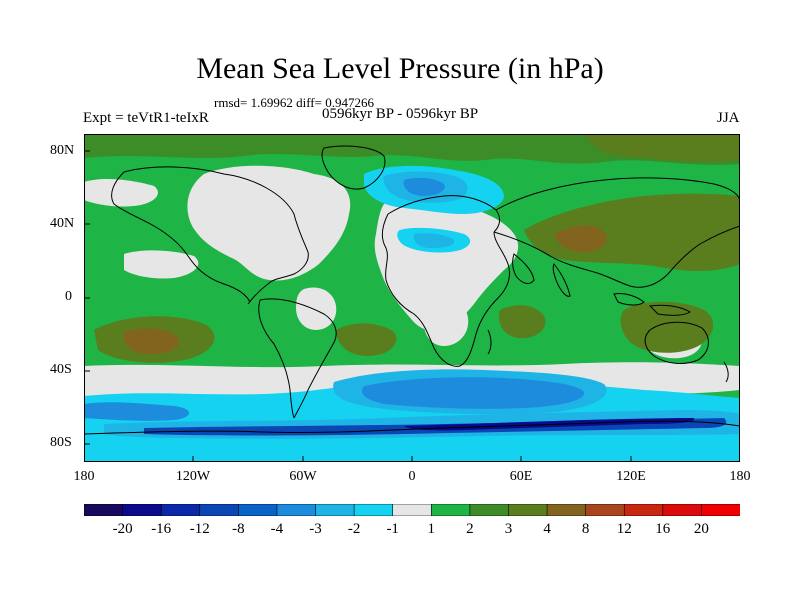 This screenshot has width=800, height=600. I want to click on colorbar-label: 1, so click(431, 529).